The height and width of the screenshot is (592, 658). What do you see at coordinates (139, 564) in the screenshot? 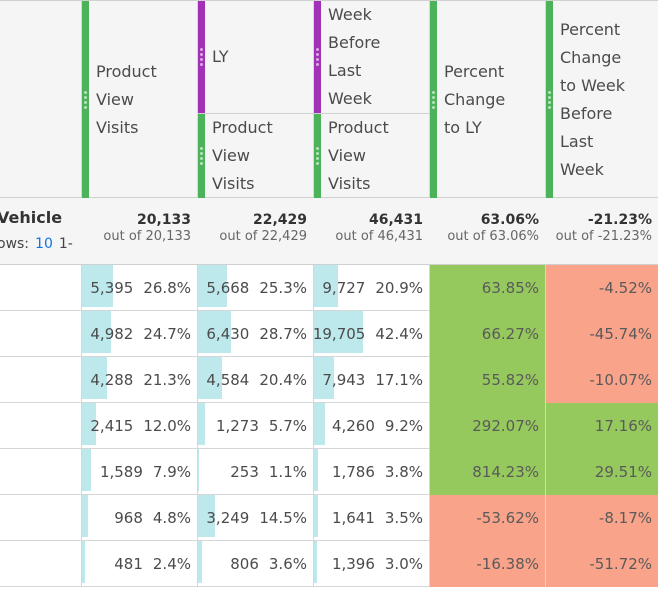
I see `metric-cell: 481 2.4%` at bounding box center [139, 564].